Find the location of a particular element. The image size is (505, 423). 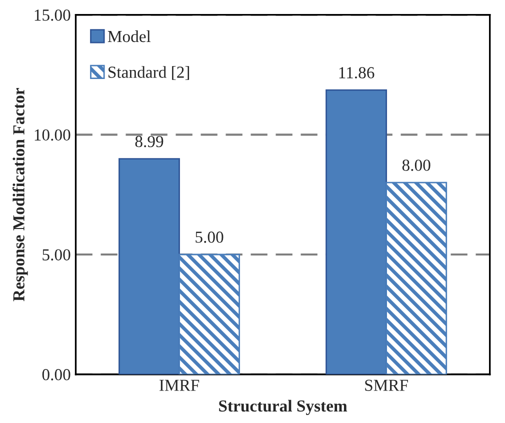

y-tick-label: 15.00 is located at coordinates (52, 15).